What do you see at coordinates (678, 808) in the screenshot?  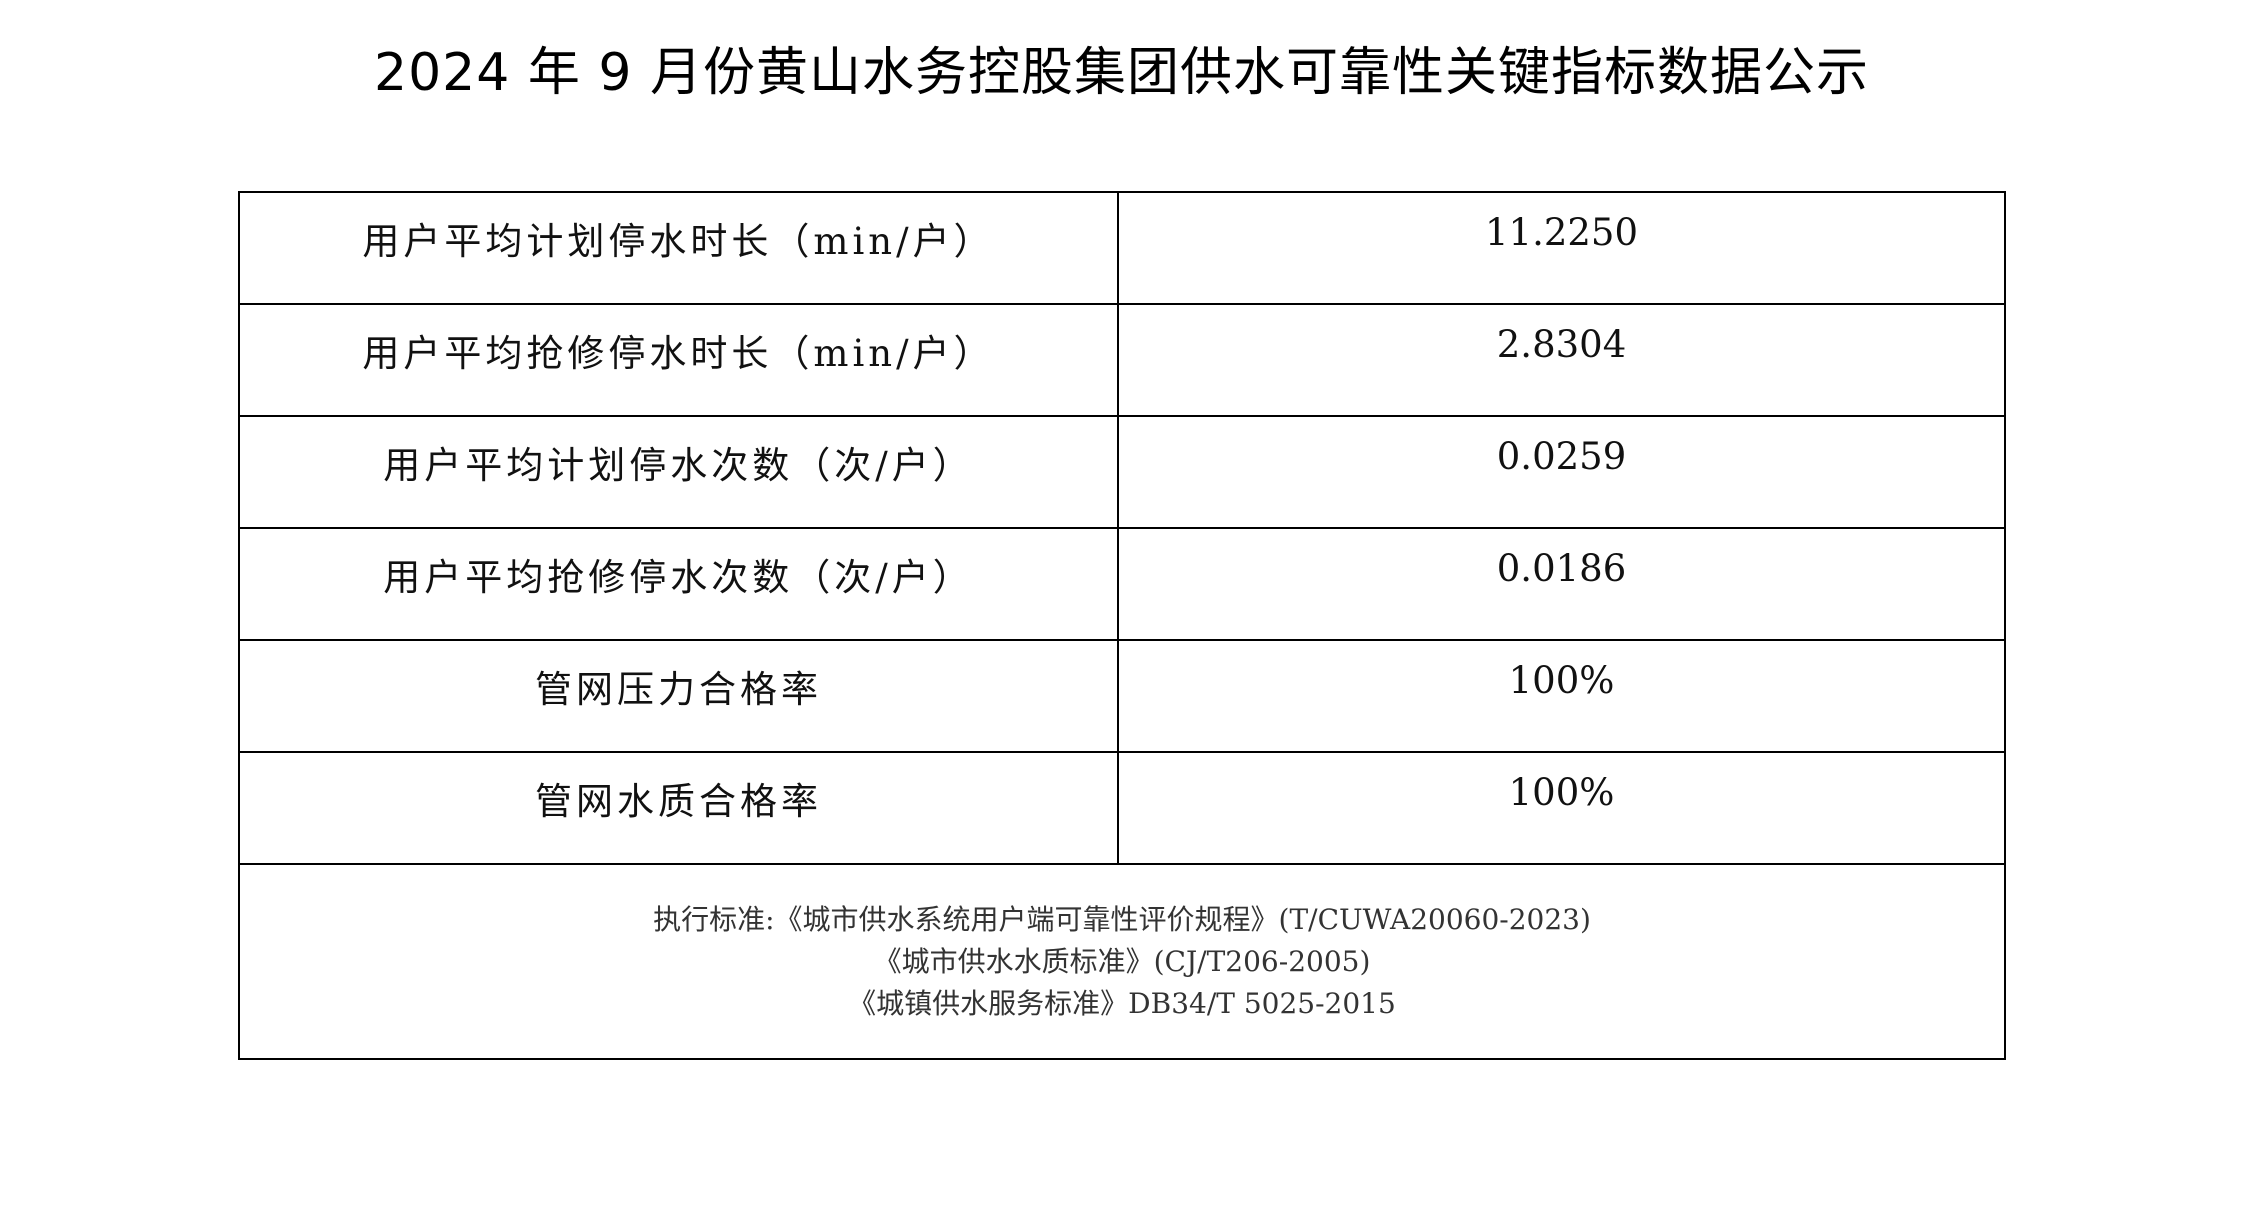 I see `indicator-label: 管网水质合格率` at bounding box center [678, 808].